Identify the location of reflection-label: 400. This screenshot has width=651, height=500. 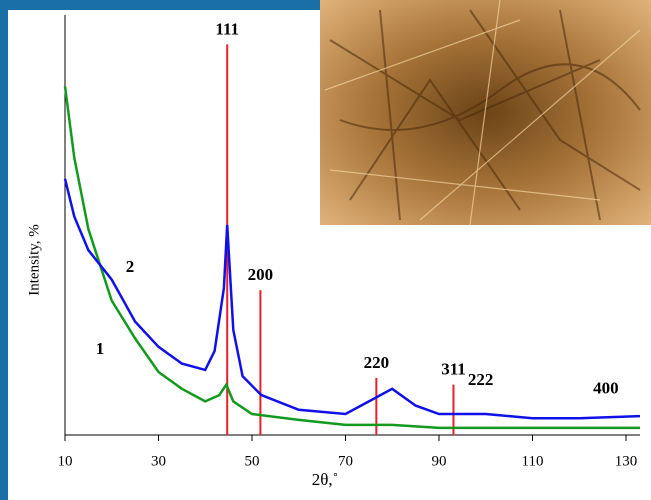
(606, 387).